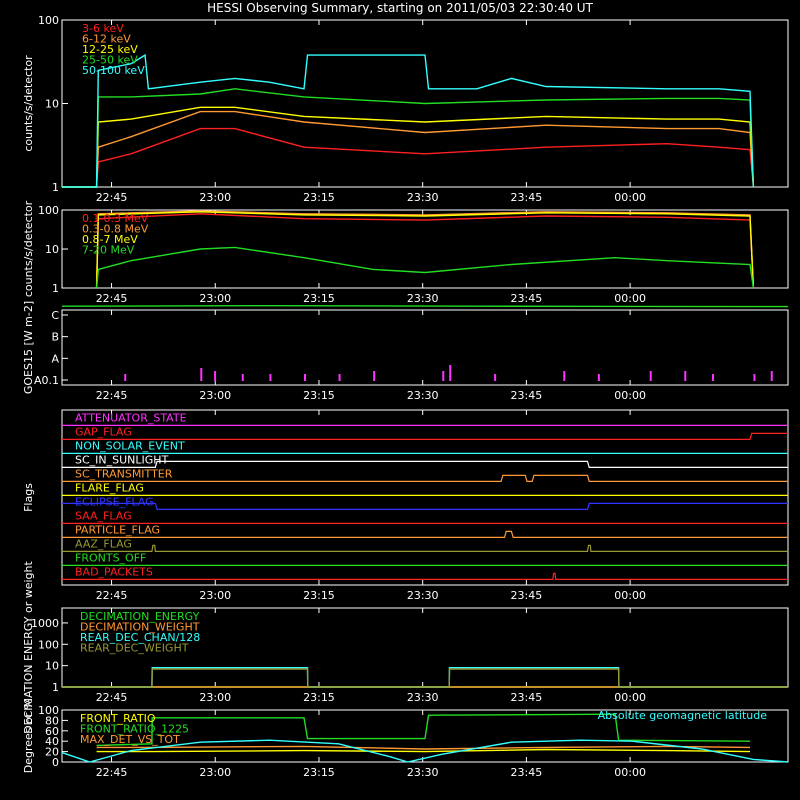  Describe the element at coordinates (131, 417) in the screenshot. I see `flag-label: ATTENUATOR_STATE` at that location.